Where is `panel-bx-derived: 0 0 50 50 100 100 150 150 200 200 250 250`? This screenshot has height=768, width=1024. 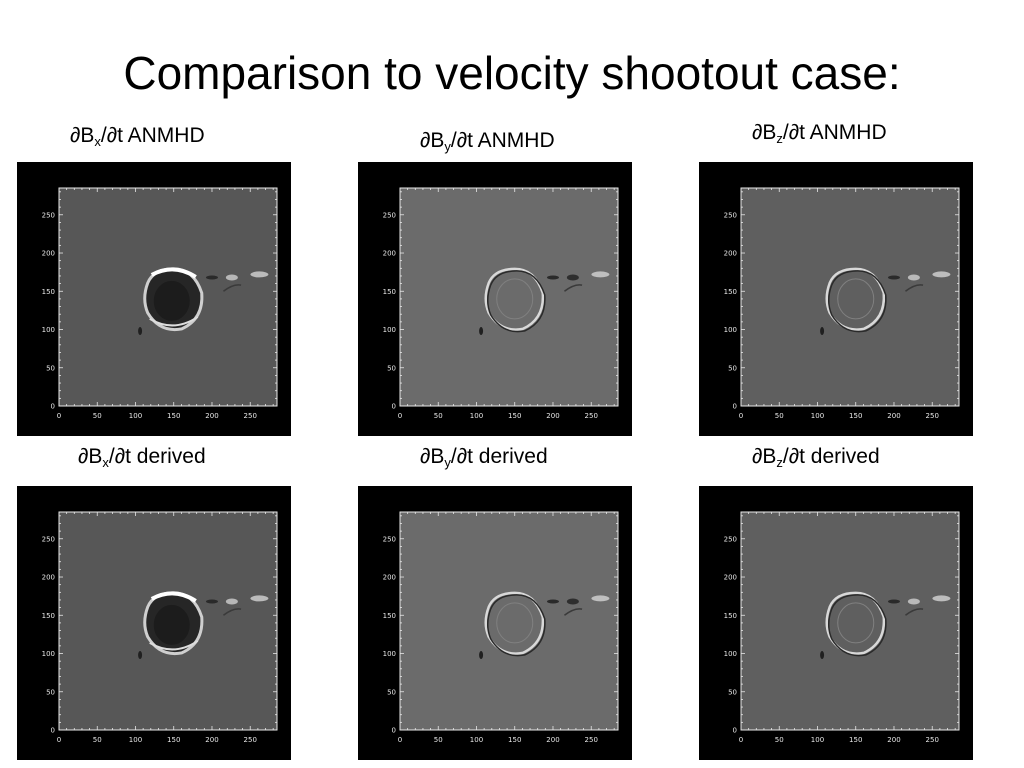
panel-bx-derived: 0 0 50 50 100 100 150 150 200 200 250 250 is located at coordinates (154, 623).